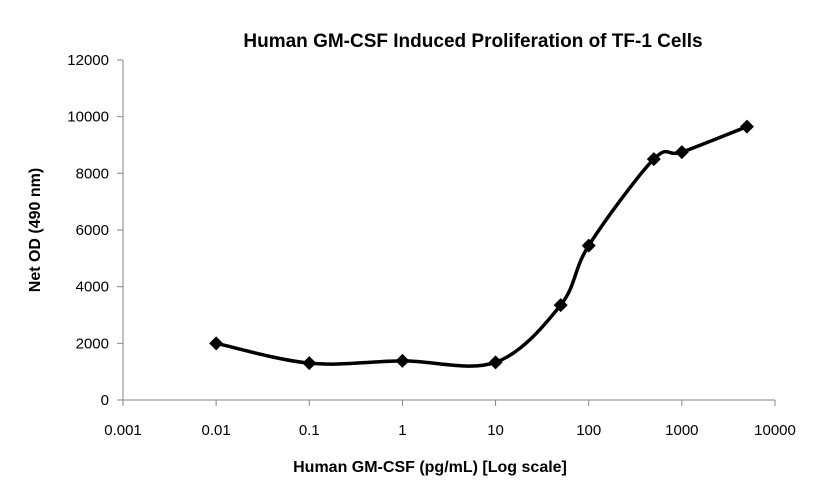 The image size is (814, 492). What do you see at coordinates (88, 117) in the screenshot?
I see `y-tick-label: 10000` at bounding box center [88, 117].